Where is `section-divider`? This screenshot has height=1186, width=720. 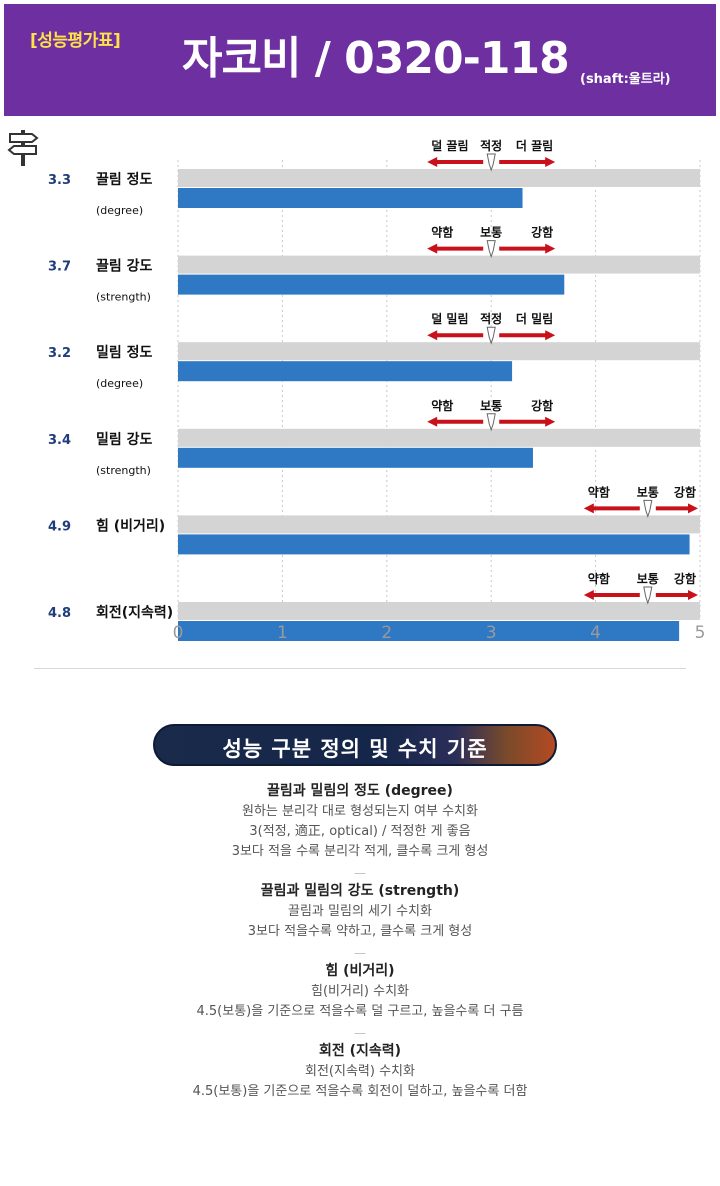
section-divider is located at coordinates (360, 668).